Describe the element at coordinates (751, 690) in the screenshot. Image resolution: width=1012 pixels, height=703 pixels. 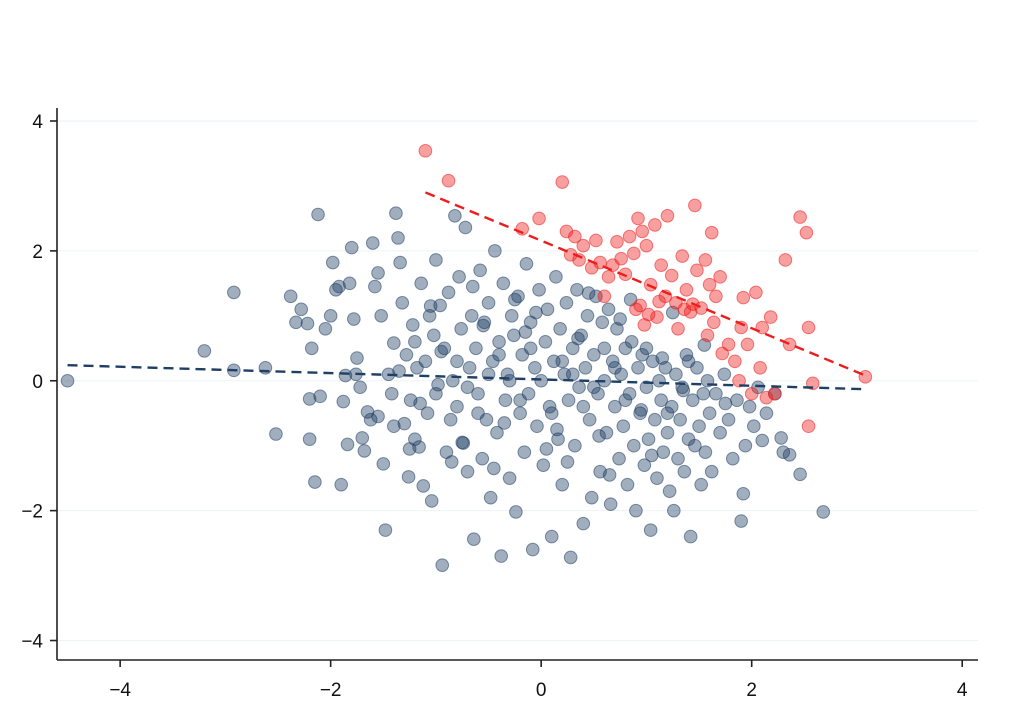
I see `x-tick-label: 2` at that location.